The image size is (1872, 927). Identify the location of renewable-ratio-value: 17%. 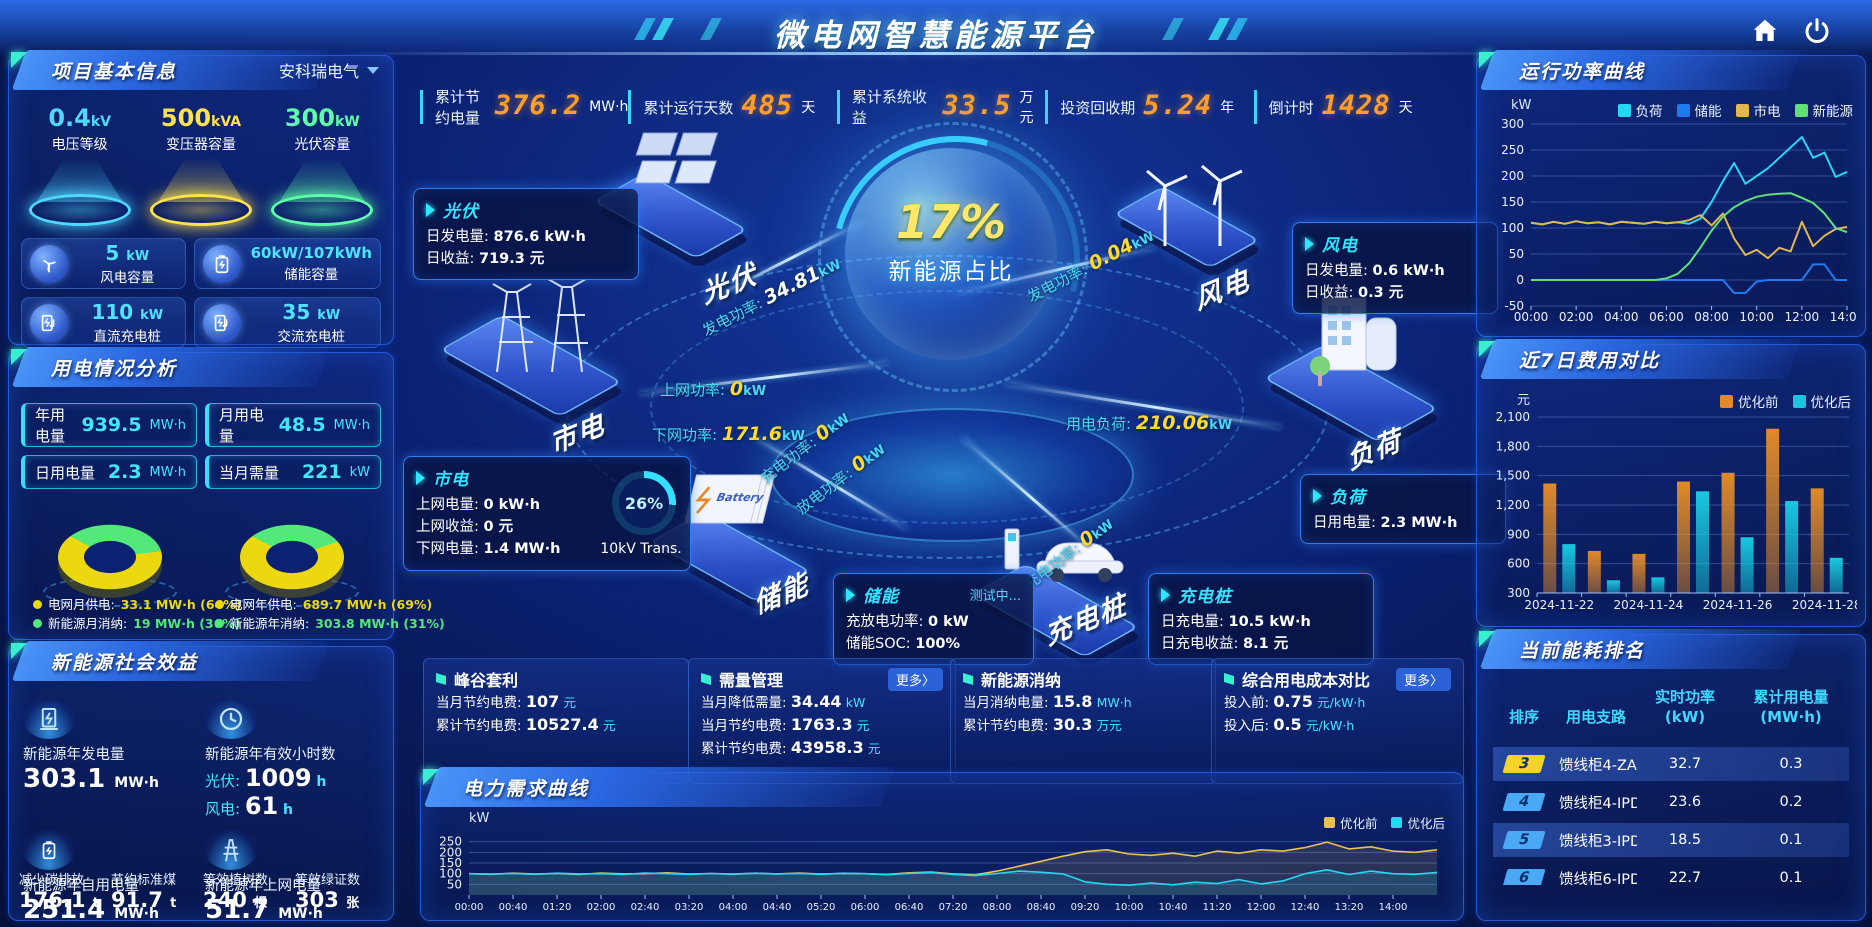
(951, 222).